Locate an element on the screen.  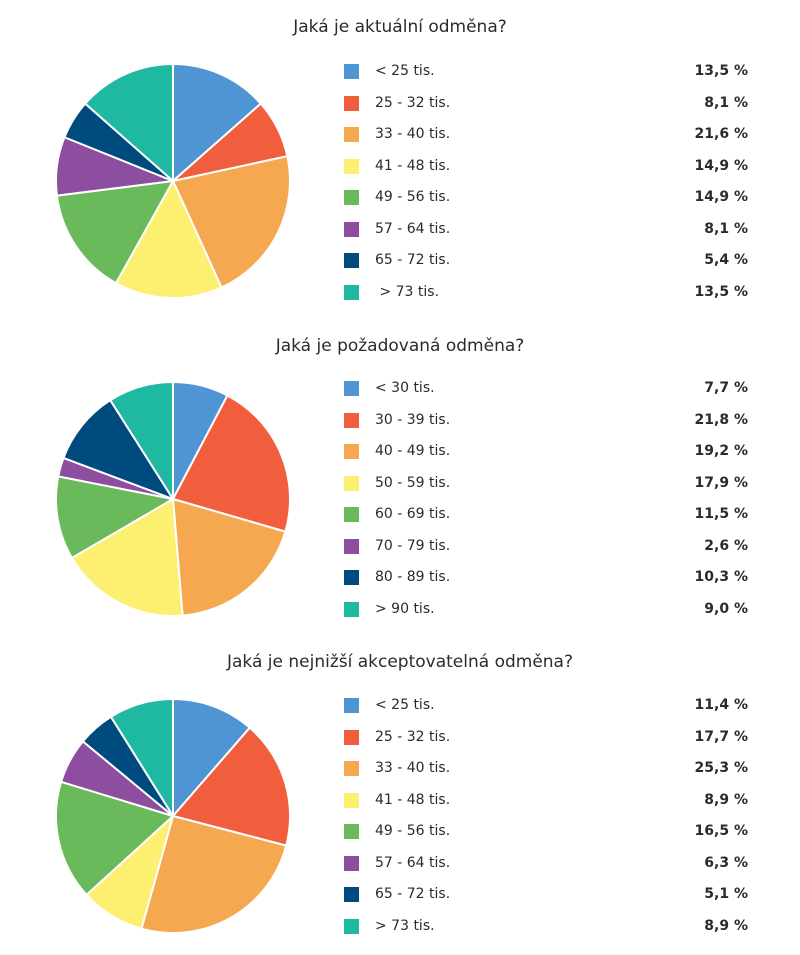
legend-item: 33 - 40 tis. 25,3 % is located at coordinates (546, 776).